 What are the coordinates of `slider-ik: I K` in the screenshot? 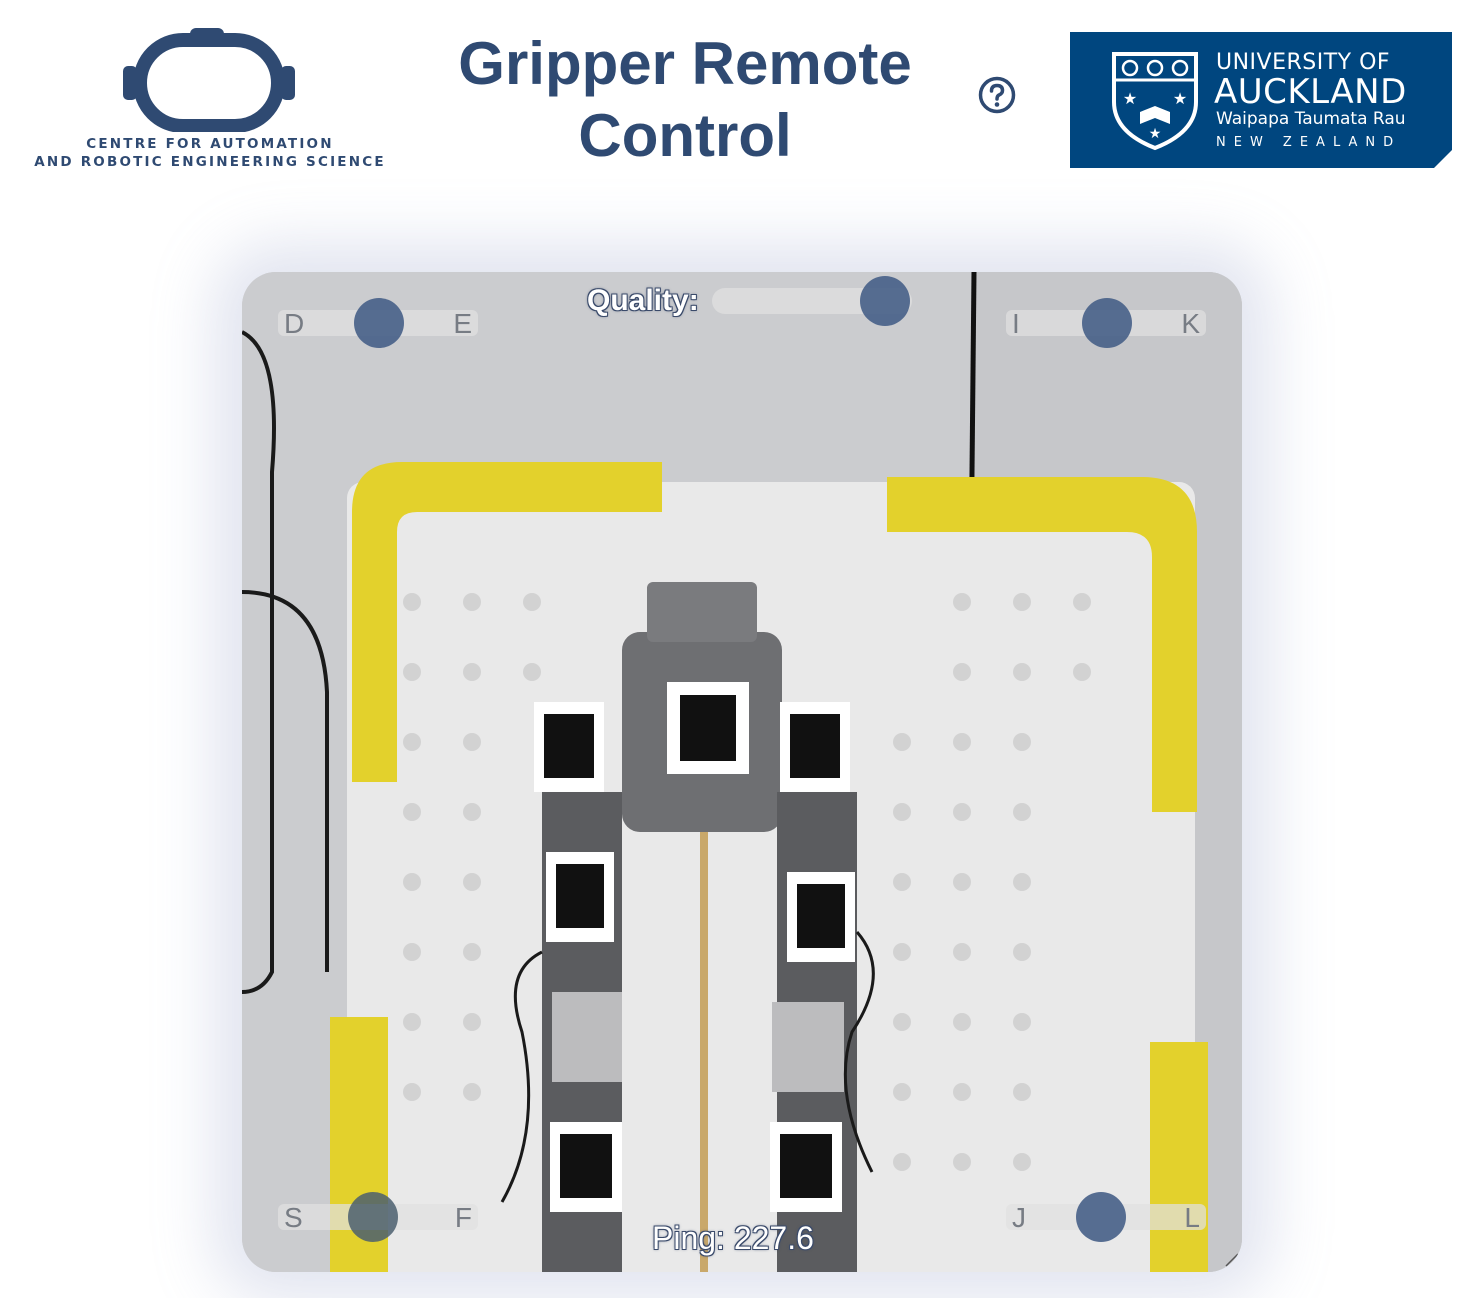 It's located at (1106, 323).